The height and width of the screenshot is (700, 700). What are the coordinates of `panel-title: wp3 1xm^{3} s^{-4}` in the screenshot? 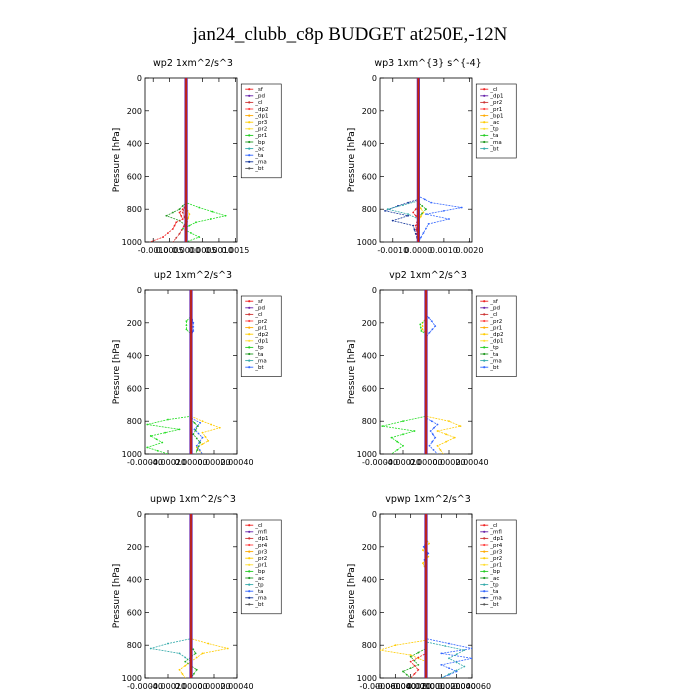 It's located at (427, 63).